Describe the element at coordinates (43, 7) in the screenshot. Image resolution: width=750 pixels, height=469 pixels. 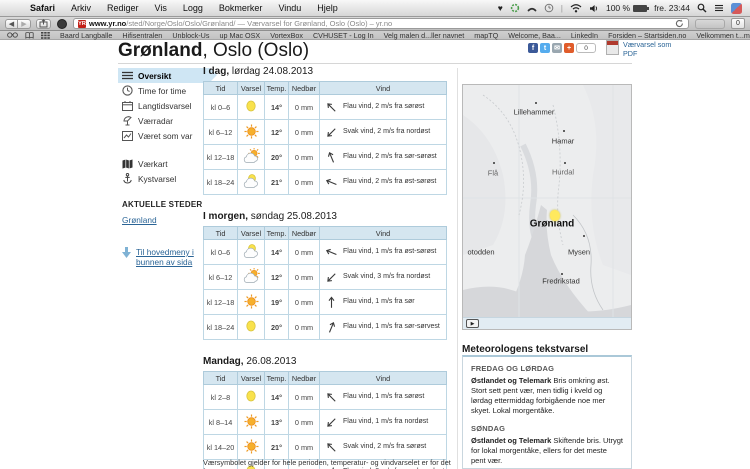
I see `menu-safari: Safari` at that location.